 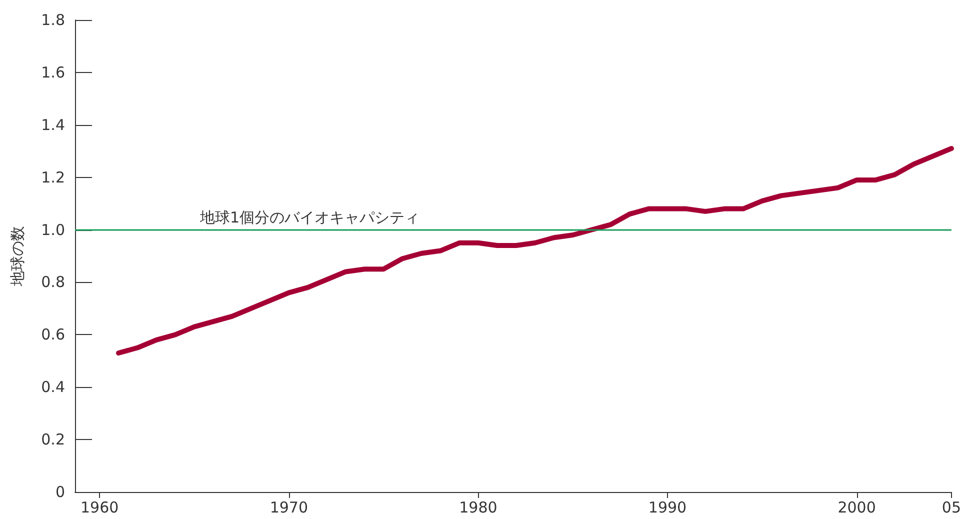 What do you see at coordinates (53, 229) in the screenshot?
I see `y-tick-label: 1.0` at bounding box center [53, 229].